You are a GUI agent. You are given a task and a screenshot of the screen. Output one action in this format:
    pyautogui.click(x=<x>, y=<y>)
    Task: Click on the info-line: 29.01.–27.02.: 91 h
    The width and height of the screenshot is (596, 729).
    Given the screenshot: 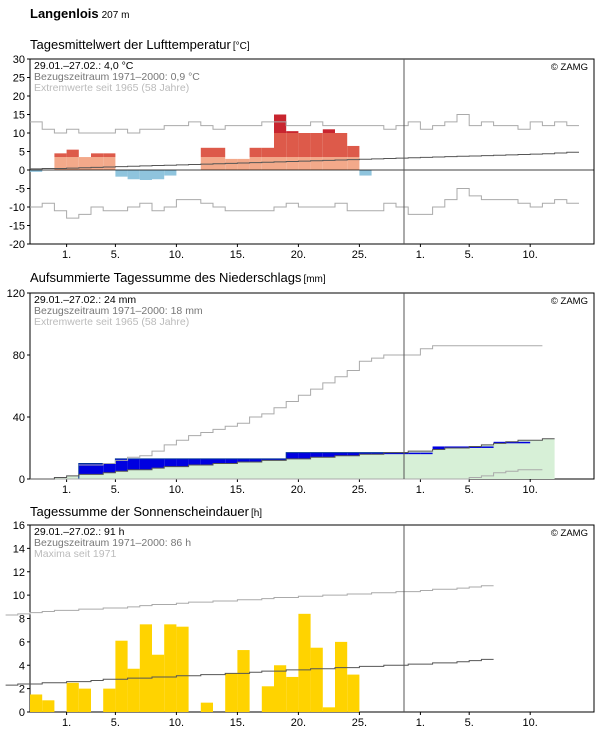 What is the action you would take?
    pyautogui.click(x=79, y=532)
    